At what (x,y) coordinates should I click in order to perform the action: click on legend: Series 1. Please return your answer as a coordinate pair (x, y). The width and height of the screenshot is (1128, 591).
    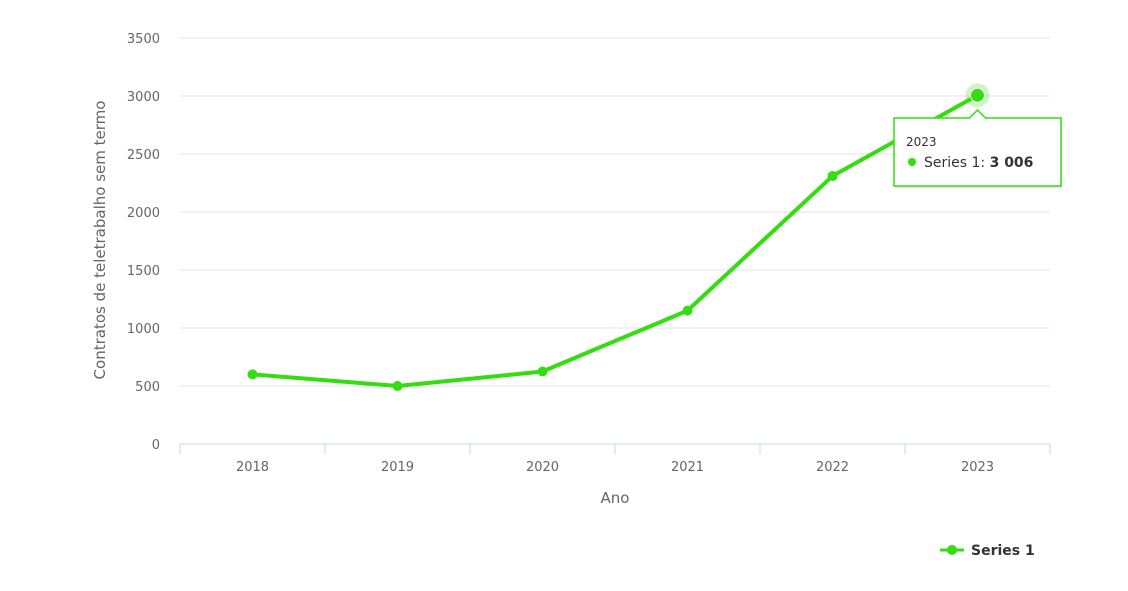
    Looking at the image, I should click on (987, 551).